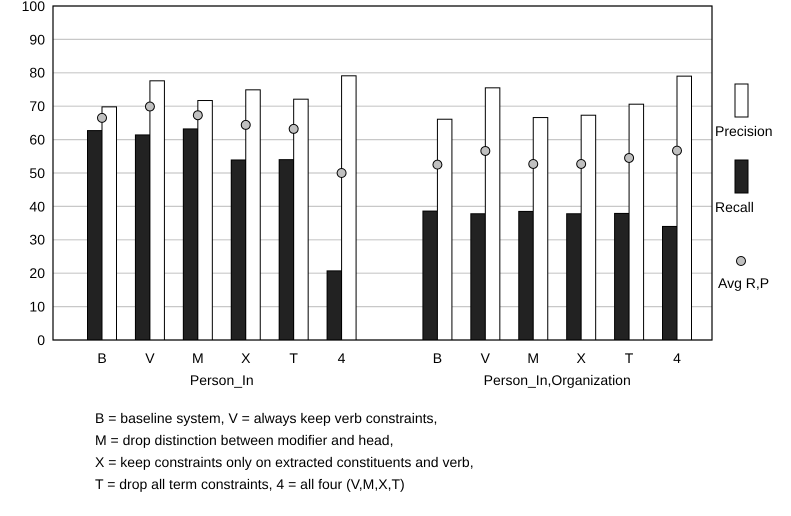 Image resolution: width=791 pixels, height=516 pixels. I want to click on y-tick-label: 60, so click(37, 140).